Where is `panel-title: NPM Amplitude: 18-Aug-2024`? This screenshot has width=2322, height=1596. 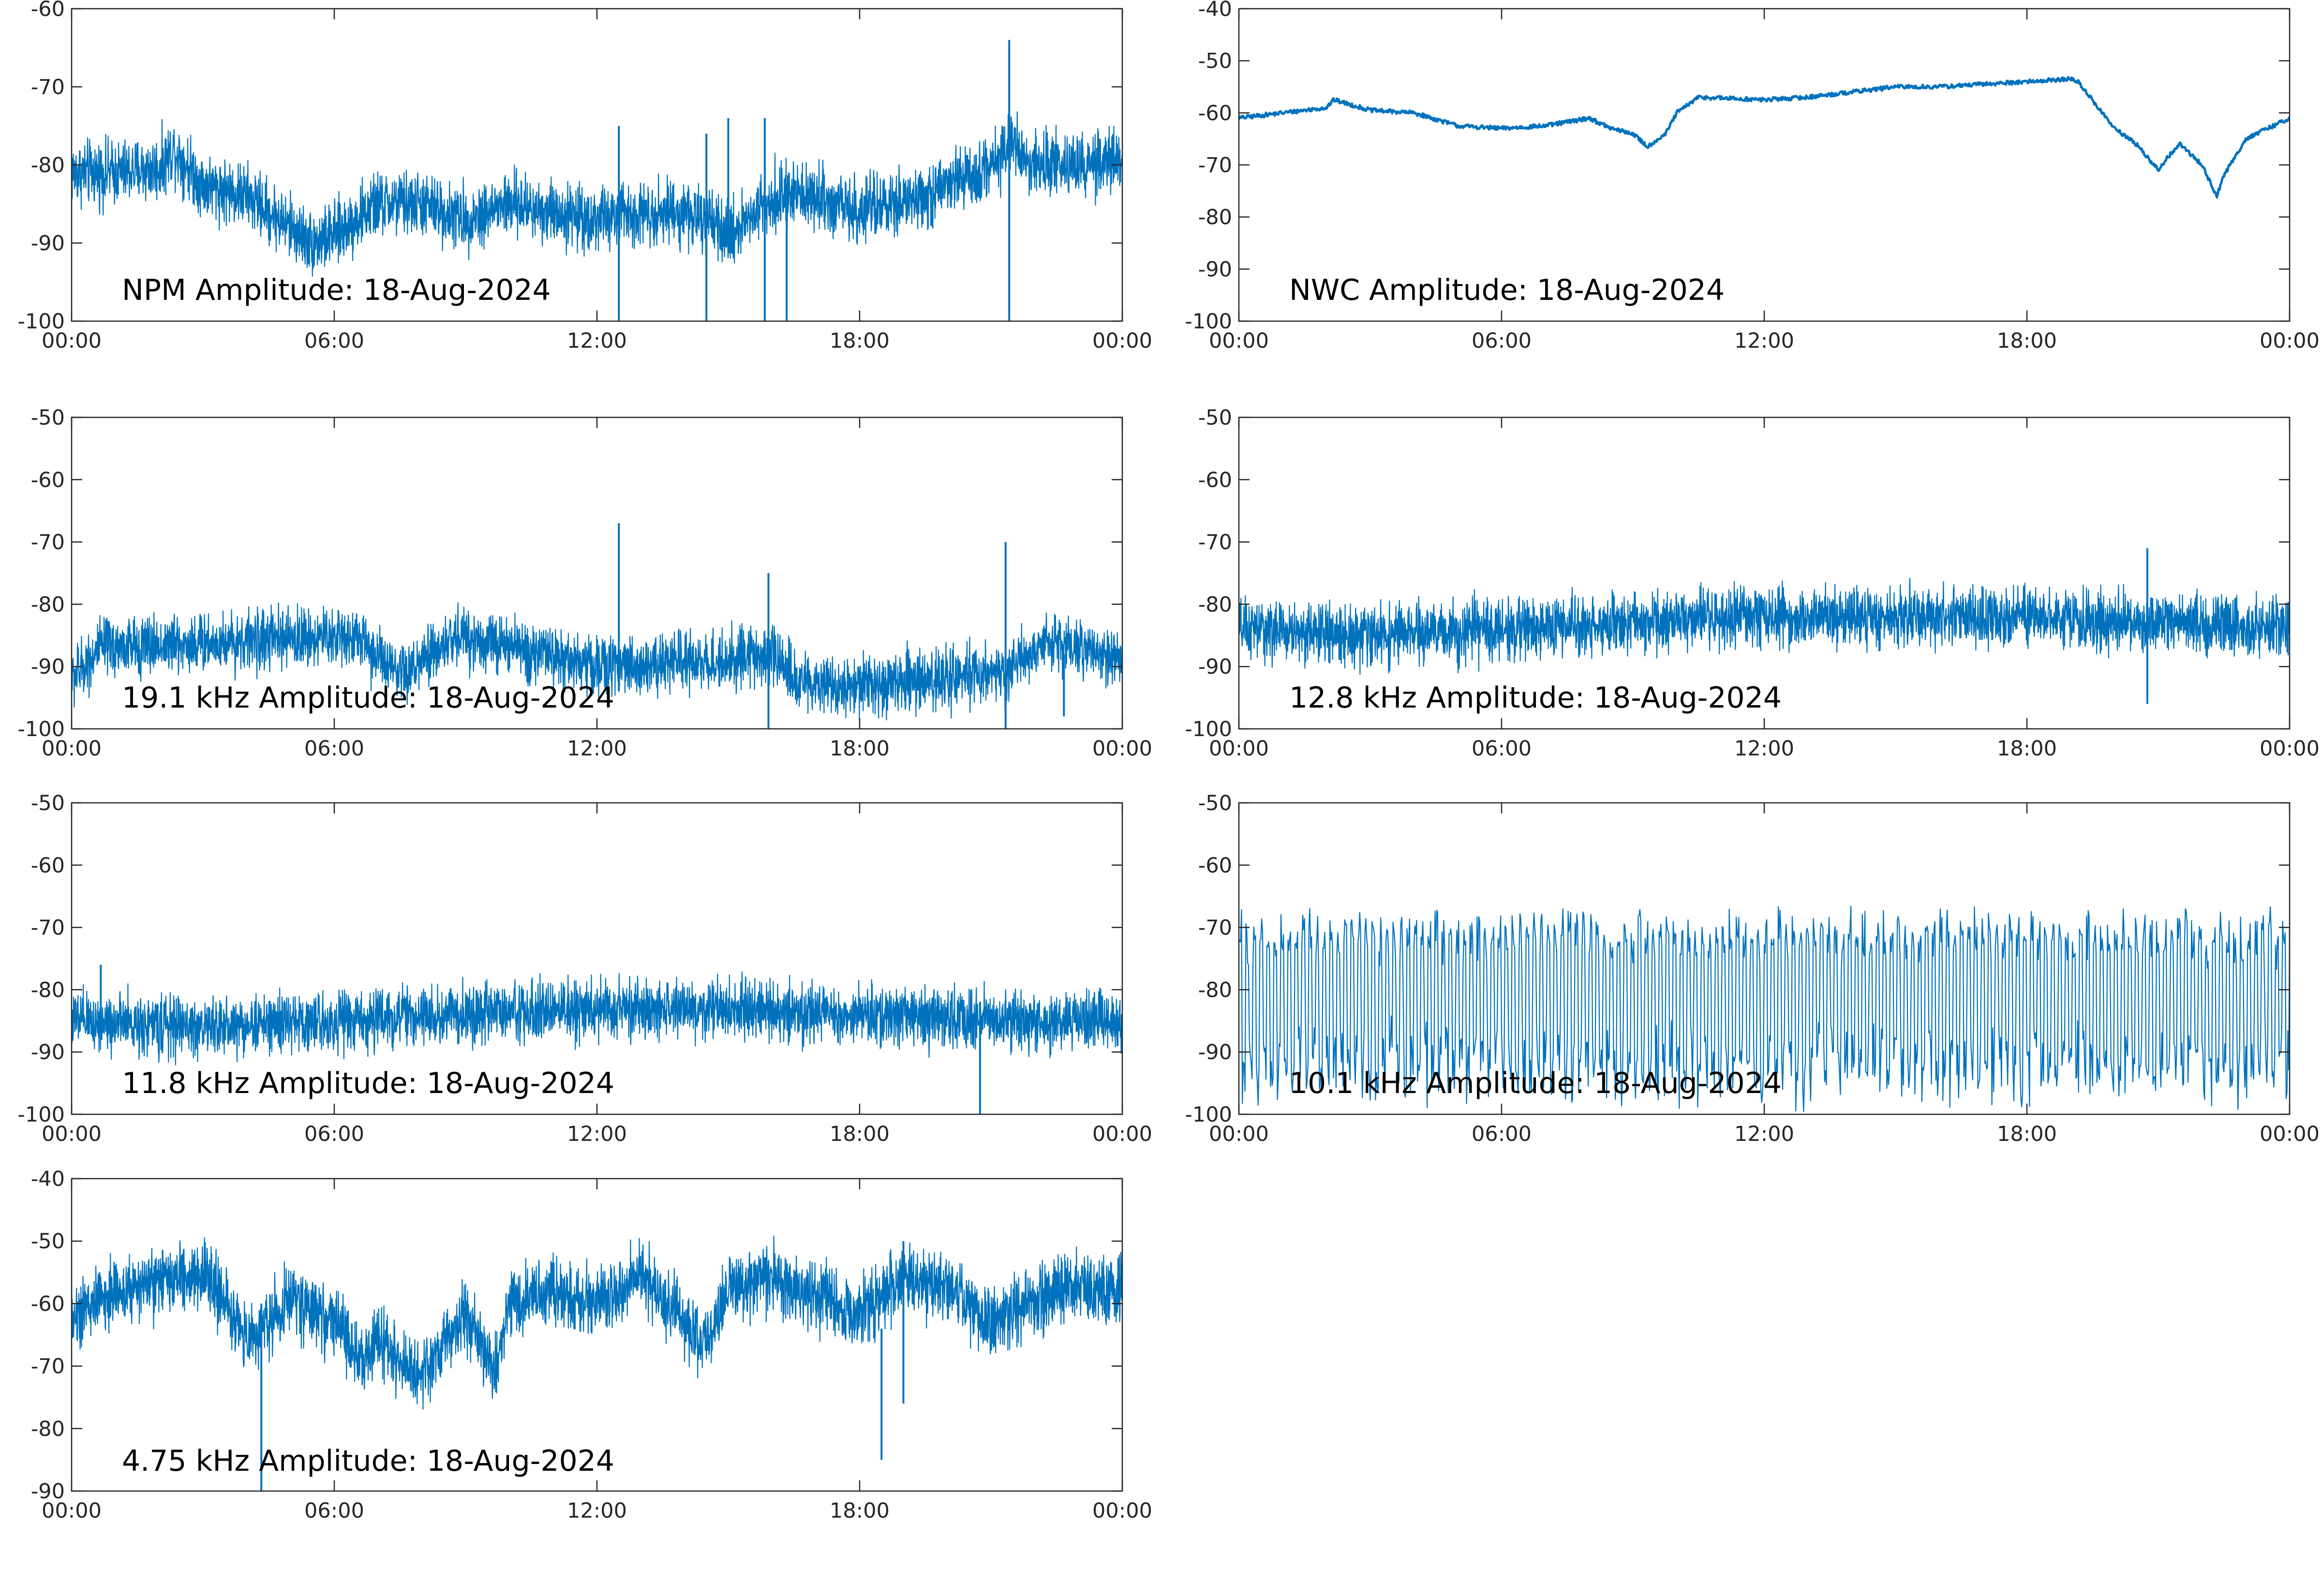
panel-title: NPM Amplitude: 18-Aug-2024 is located at coordinates (336, 290).